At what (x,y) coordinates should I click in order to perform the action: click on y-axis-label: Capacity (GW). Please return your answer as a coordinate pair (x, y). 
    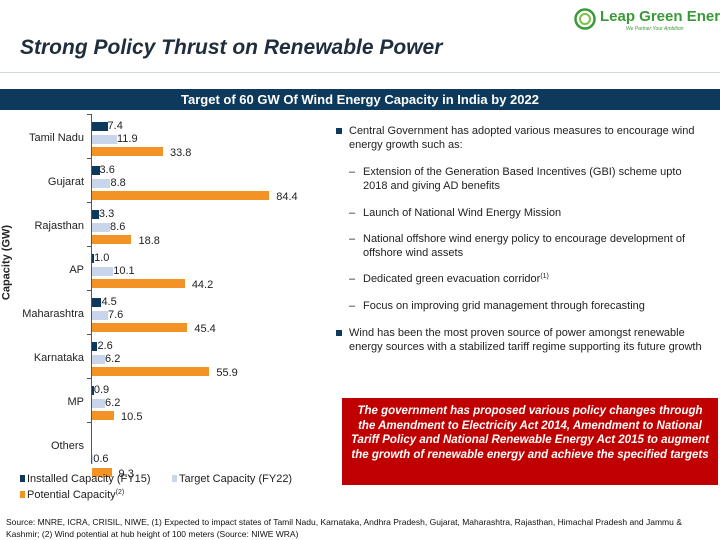
    Looking at the image, I should click on (6, 262).